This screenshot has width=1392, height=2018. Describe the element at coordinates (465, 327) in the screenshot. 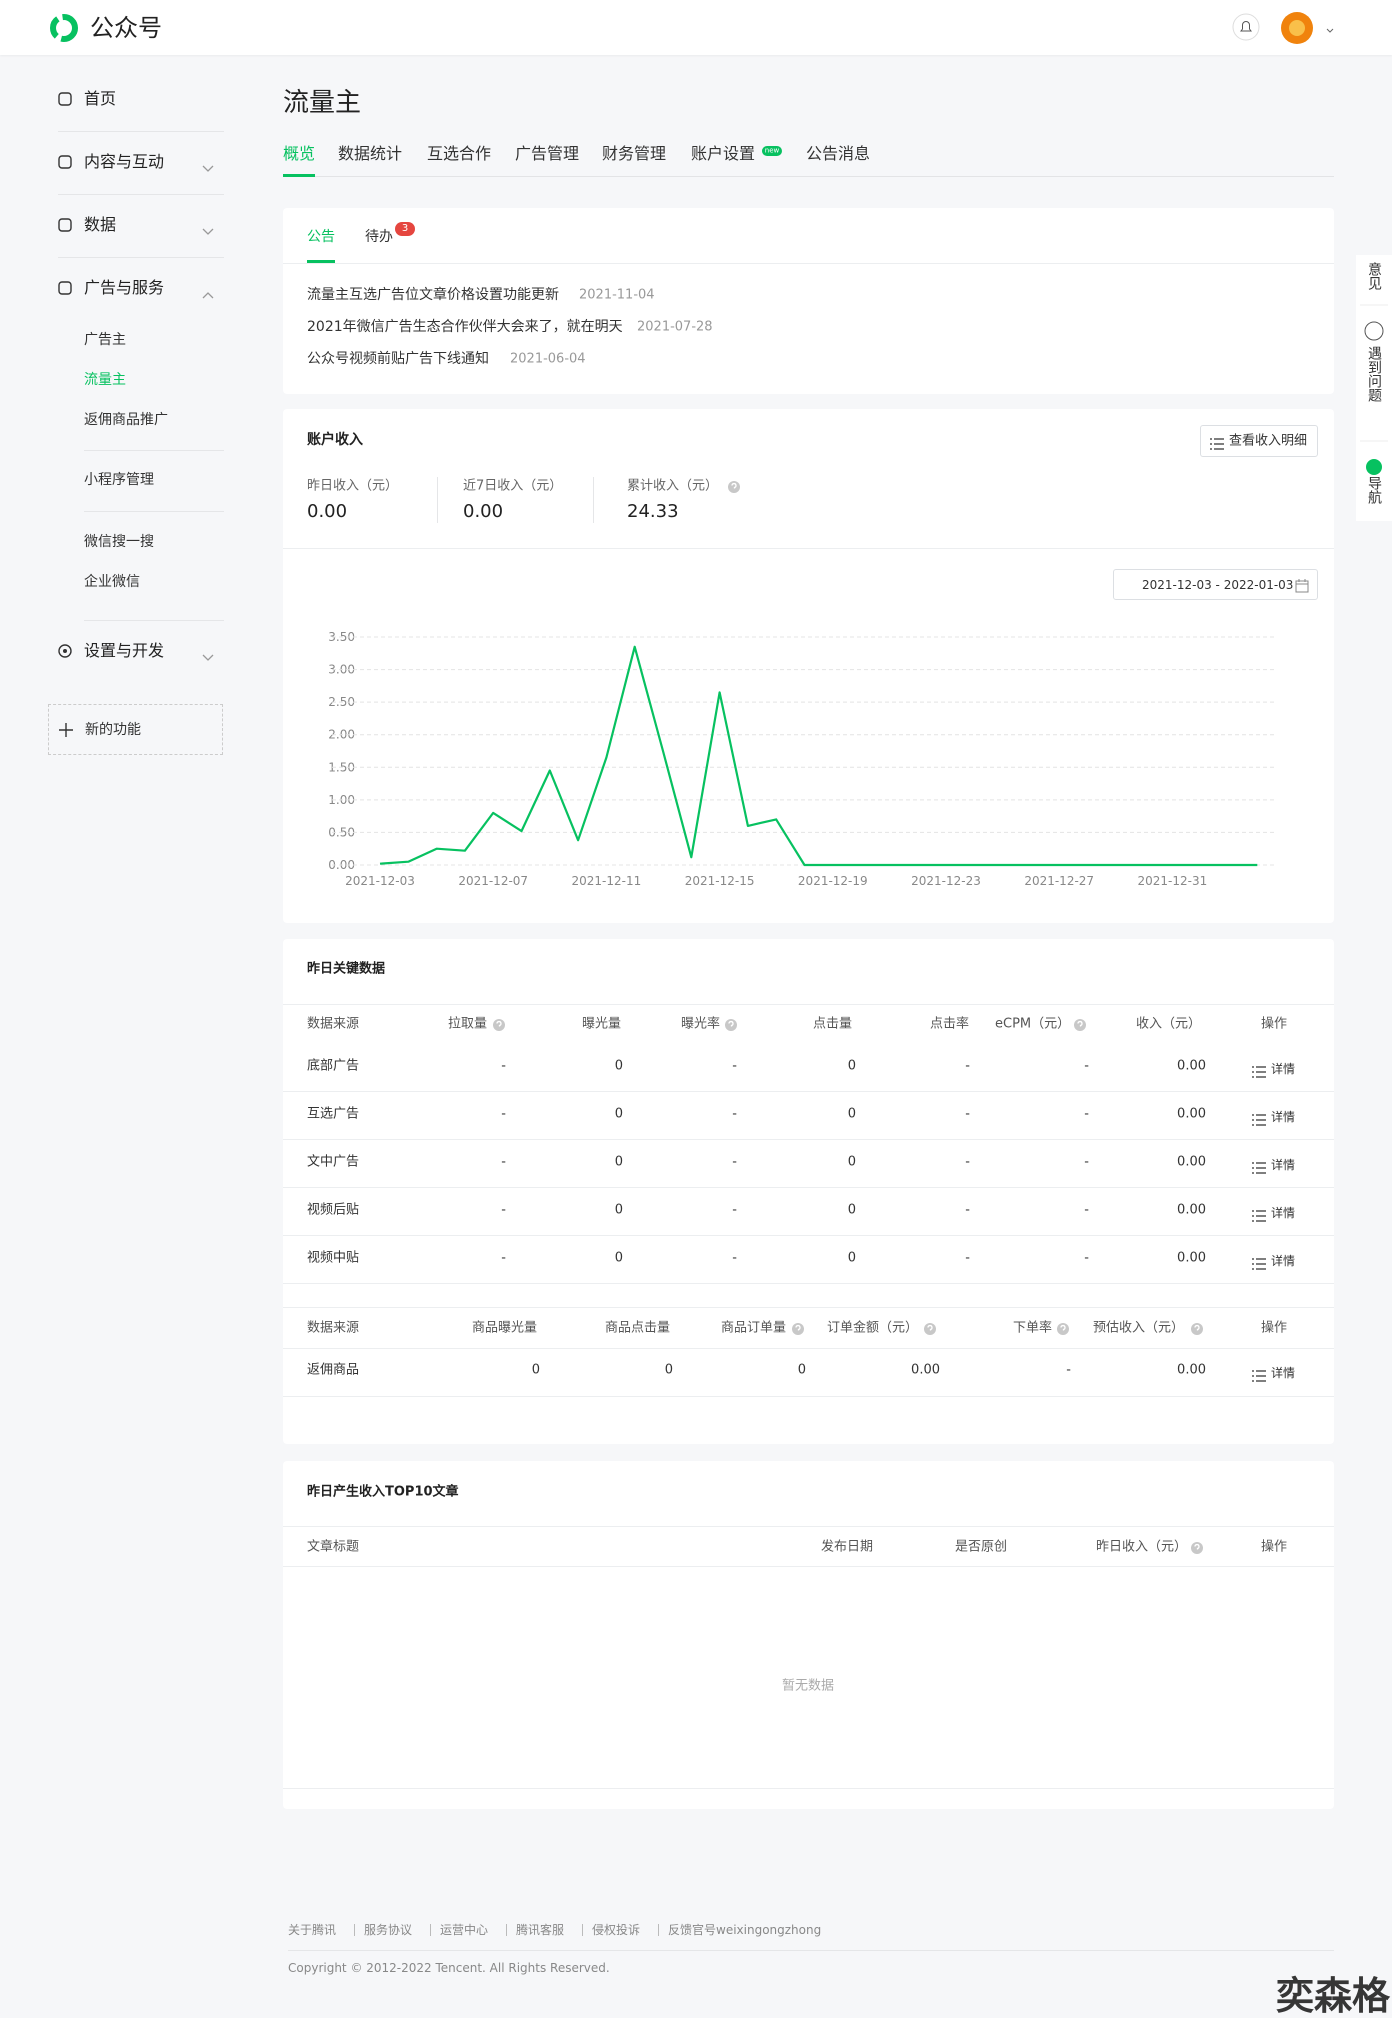

I see `notice-title: 2021年微信广告生态合作伙伴大会来了，就在明天` at that location.